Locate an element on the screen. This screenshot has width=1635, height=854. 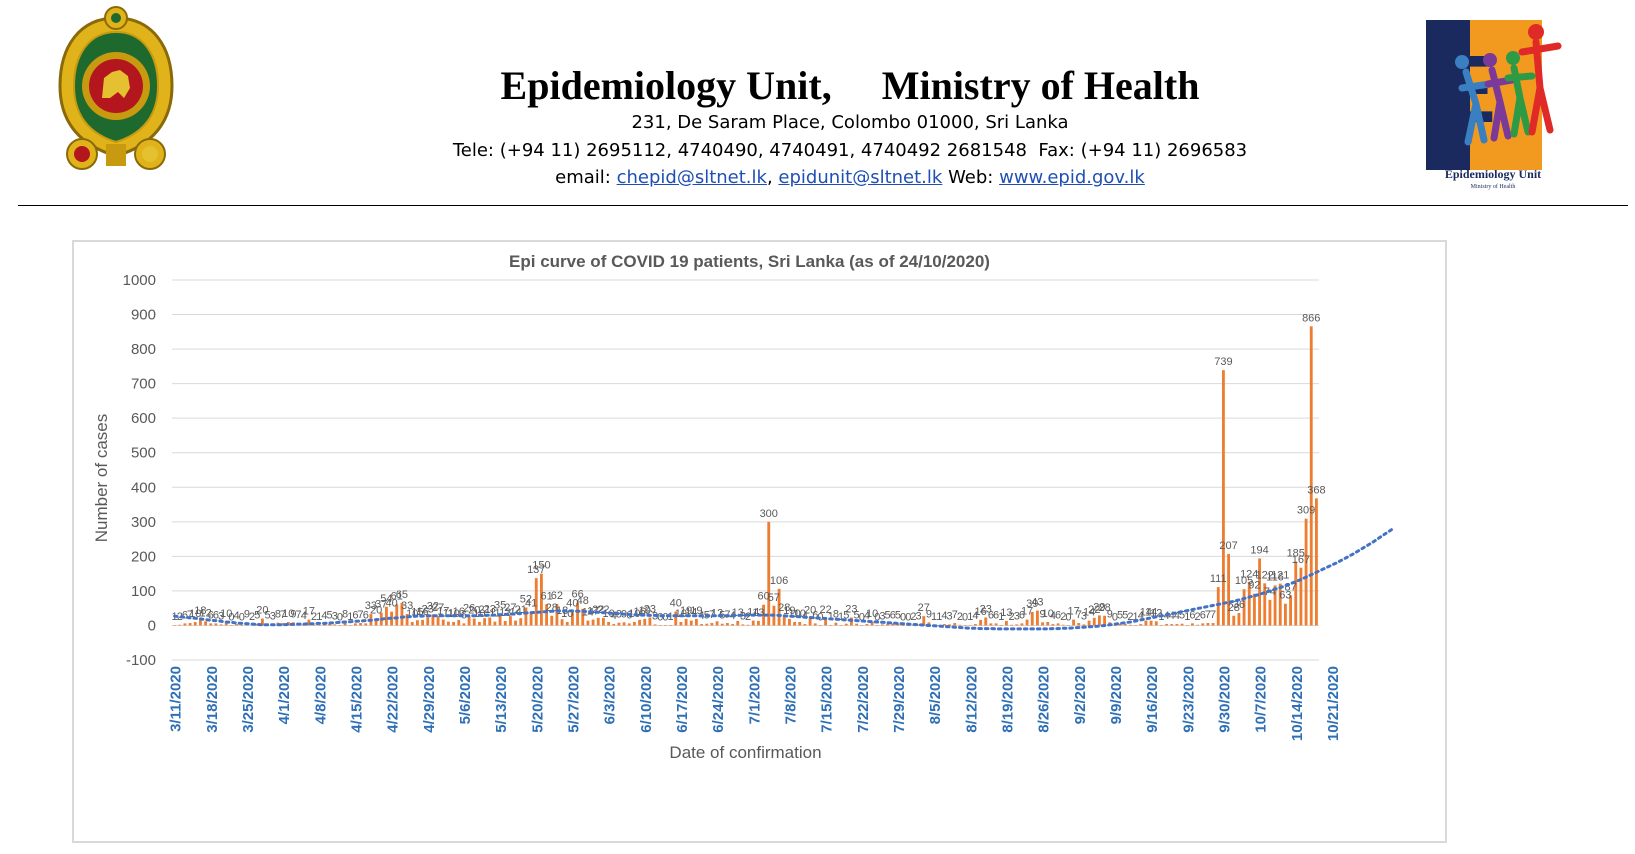
web-link: www.epid.gov.lk is located at coordinates (1072, 177).